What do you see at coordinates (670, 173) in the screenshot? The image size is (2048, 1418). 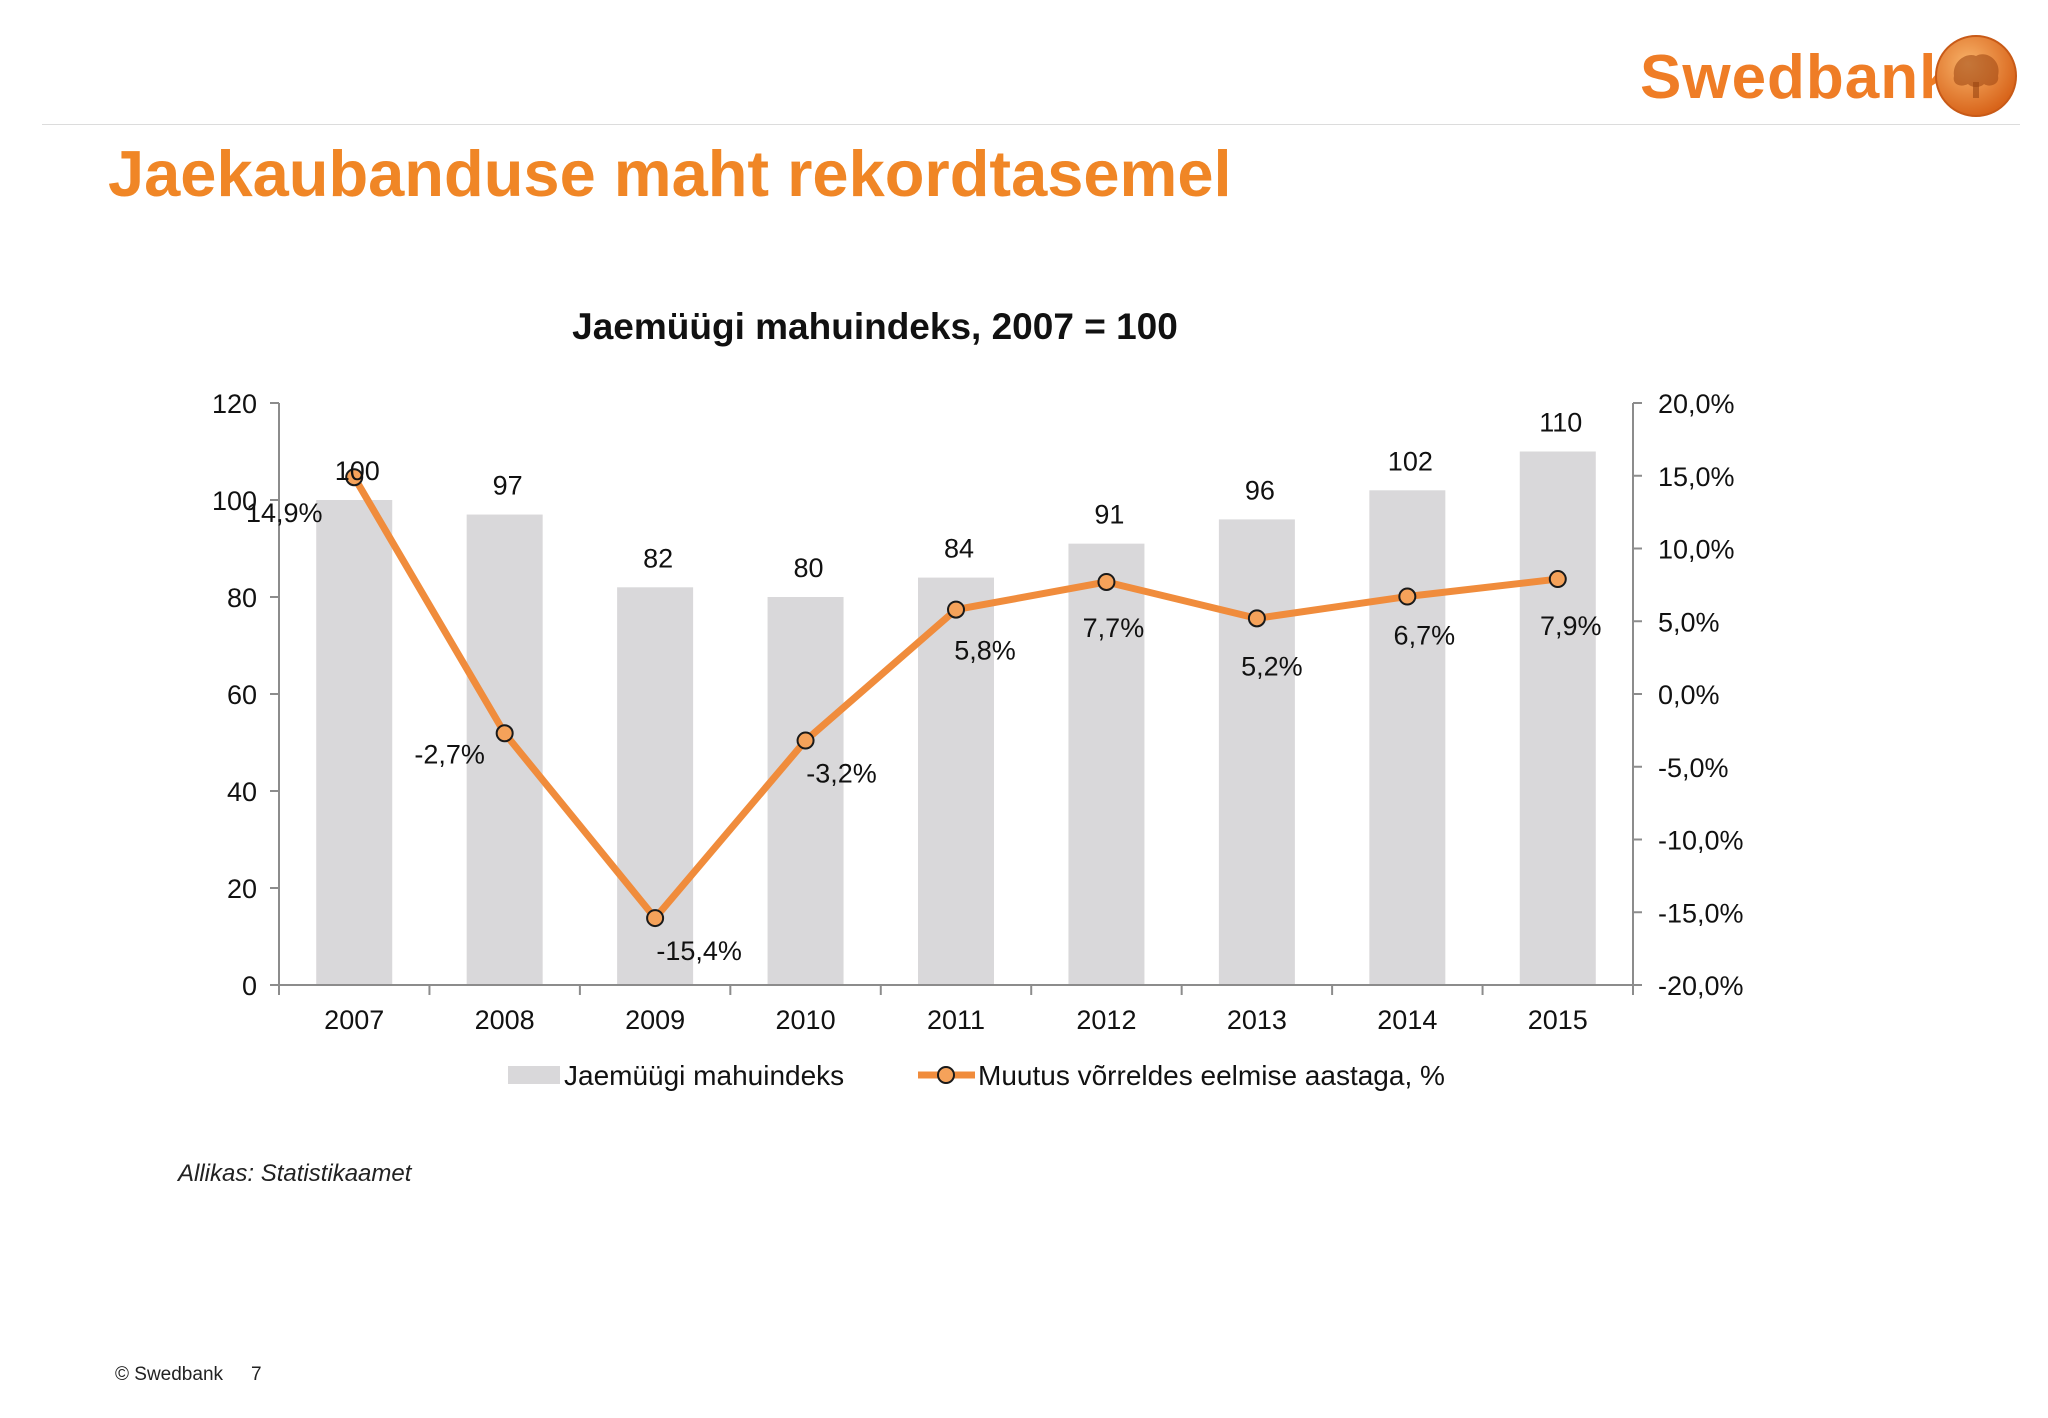 I see `slide-title: Jaekaubanduse maht rekordtasemel` at bounding box center [670, 173].